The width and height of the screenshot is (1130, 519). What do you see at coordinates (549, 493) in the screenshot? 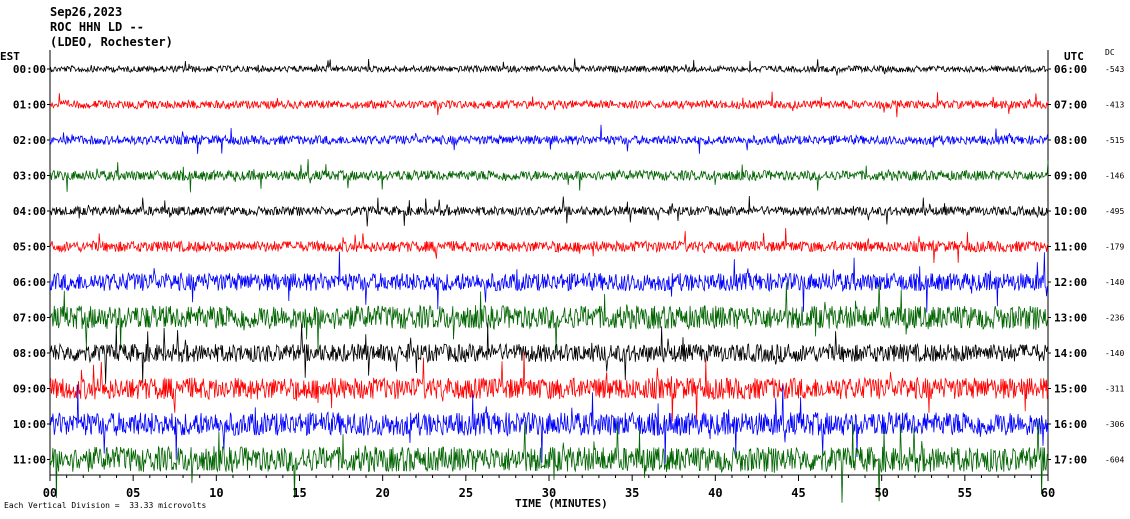
I see `x-tick-label: 30` at bounding box center [549, 493].